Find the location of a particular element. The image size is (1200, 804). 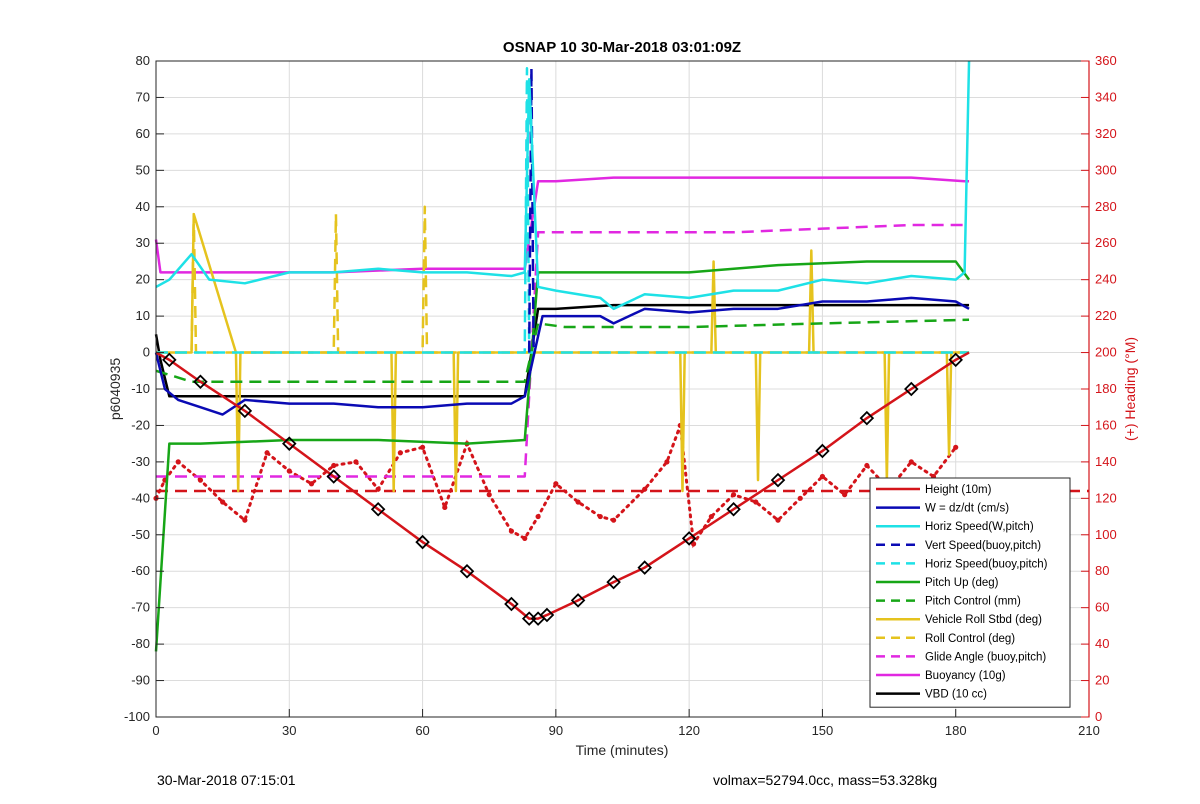

left-y-tick-label: 10 is located at coordinates (143, 315).